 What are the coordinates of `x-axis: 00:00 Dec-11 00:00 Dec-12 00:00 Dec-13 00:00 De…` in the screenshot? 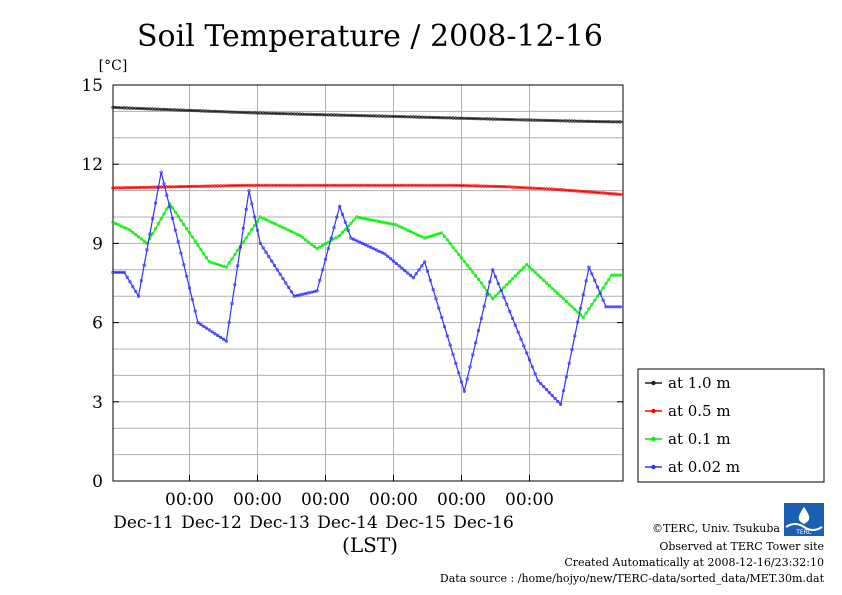 It's located at (333, 504).